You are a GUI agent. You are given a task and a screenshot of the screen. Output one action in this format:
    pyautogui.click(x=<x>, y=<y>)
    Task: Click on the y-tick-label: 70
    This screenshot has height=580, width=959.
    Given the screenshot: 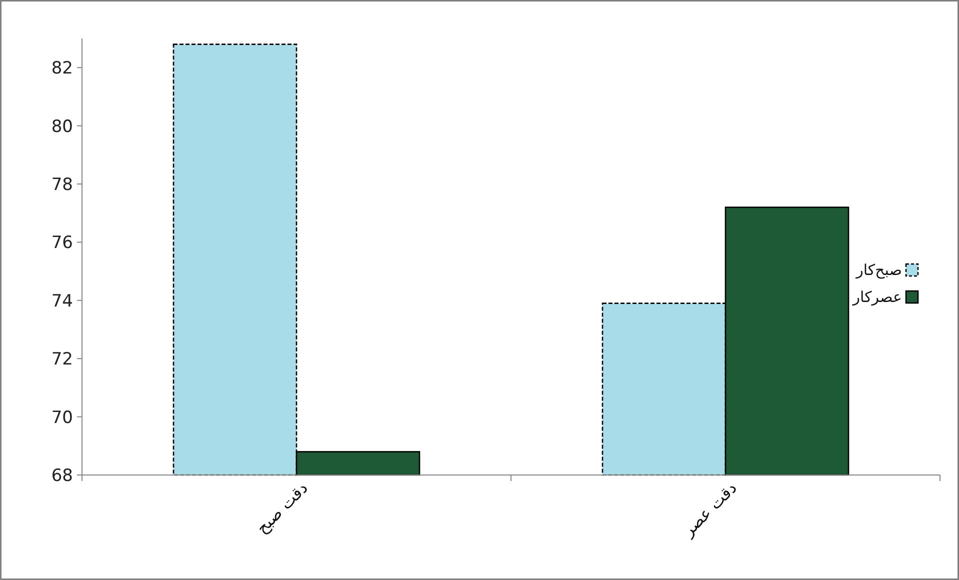 What is the action you would take?
    pyautogui.click(x=62, y=418)
    